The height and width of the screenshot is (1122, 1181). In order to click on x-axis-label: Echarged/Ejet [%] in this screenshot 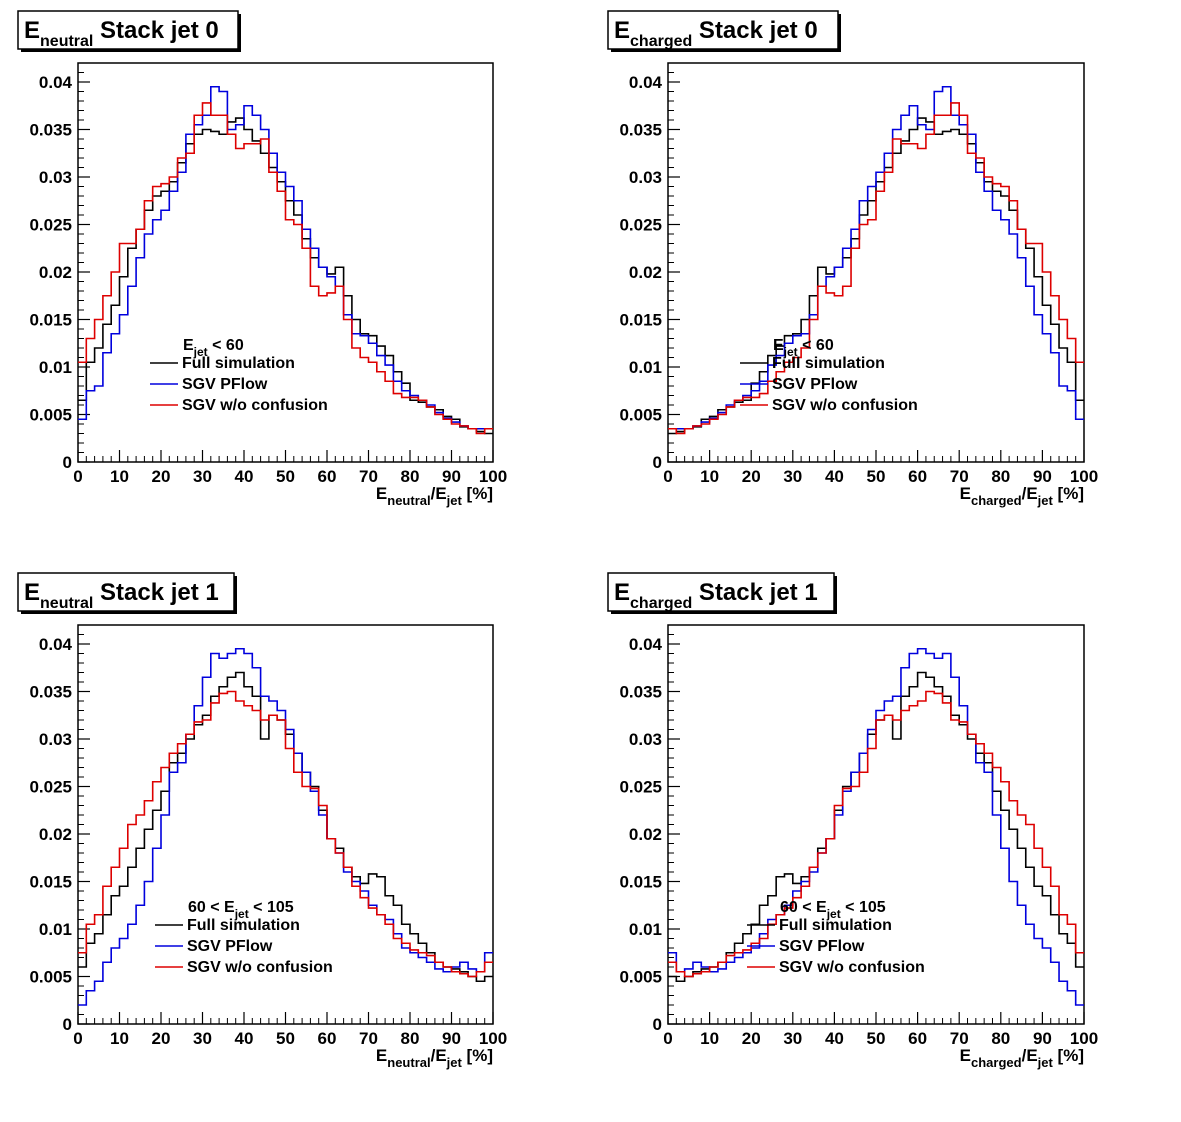, I will do `click(1022, 496)`.